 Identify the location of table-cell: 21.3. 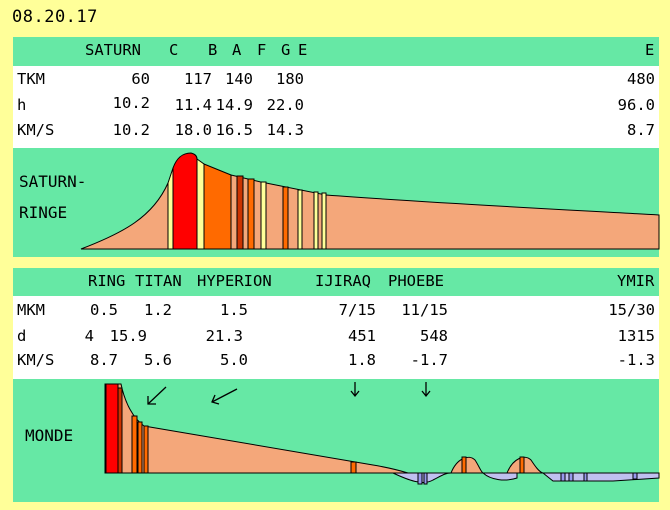
(224, 336).